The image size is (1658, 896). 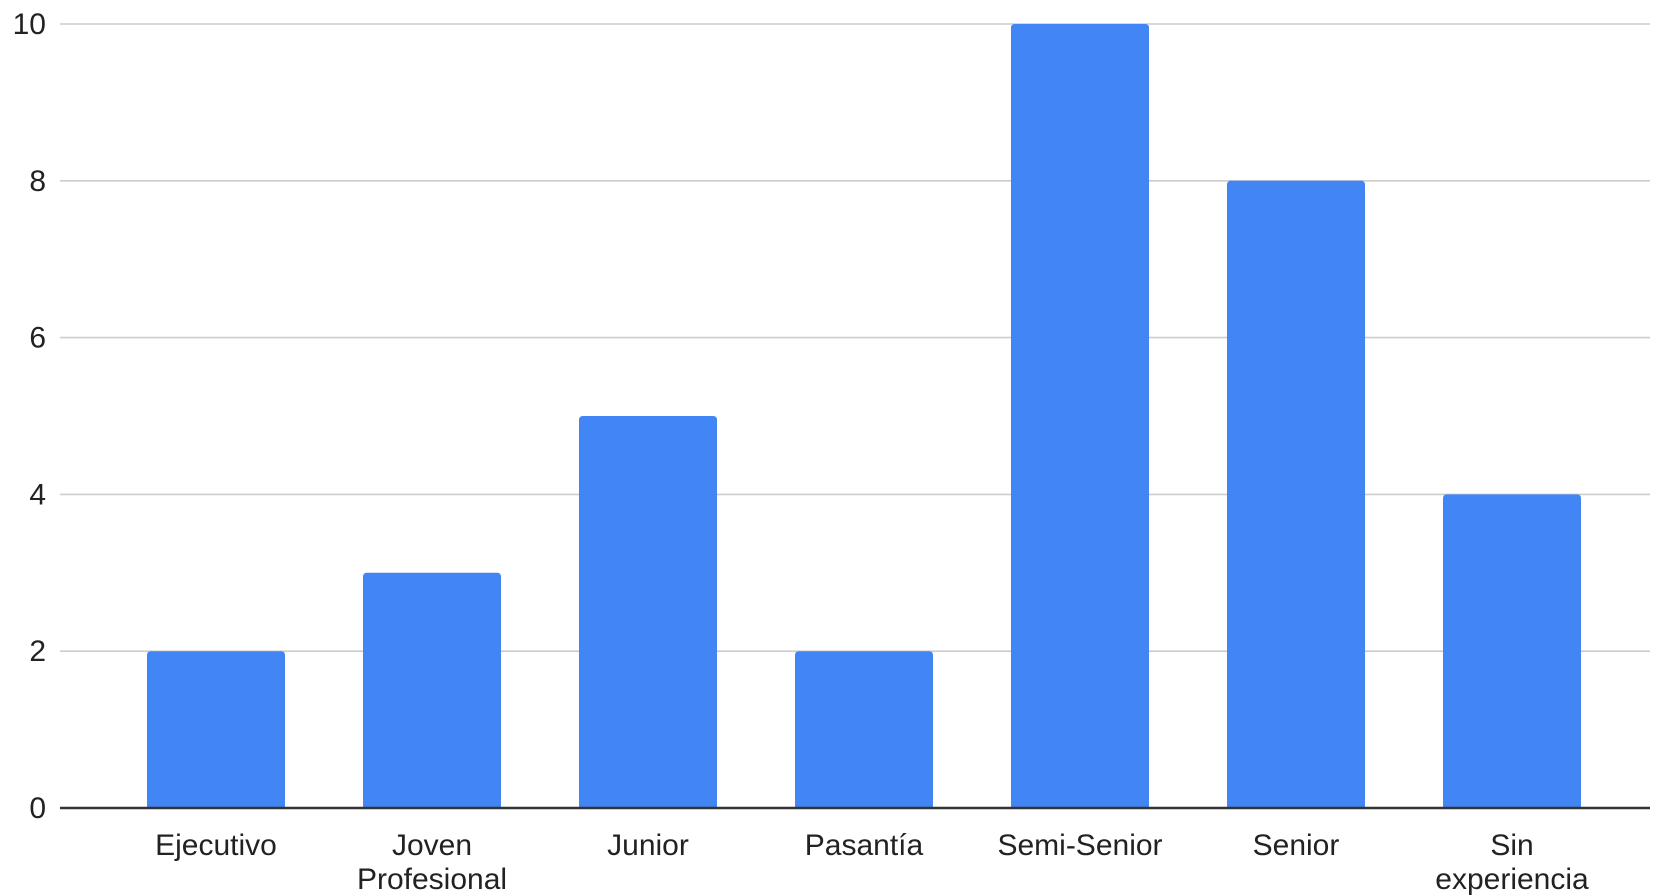 I want to click on y-tick-label: 6, so click(x=37, y=338).